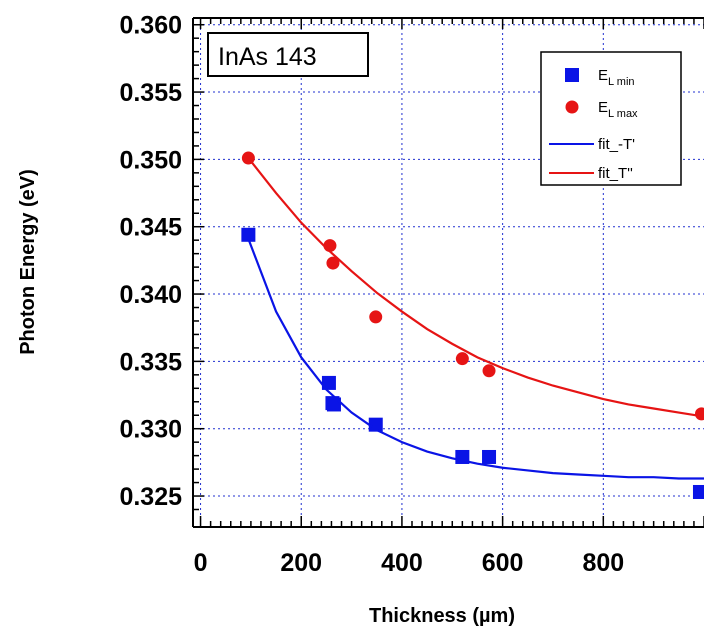  Describe the element at coordinates (442, 616) in the screenshot. I see `x-axis-title: Thickness (µm)` at that location.